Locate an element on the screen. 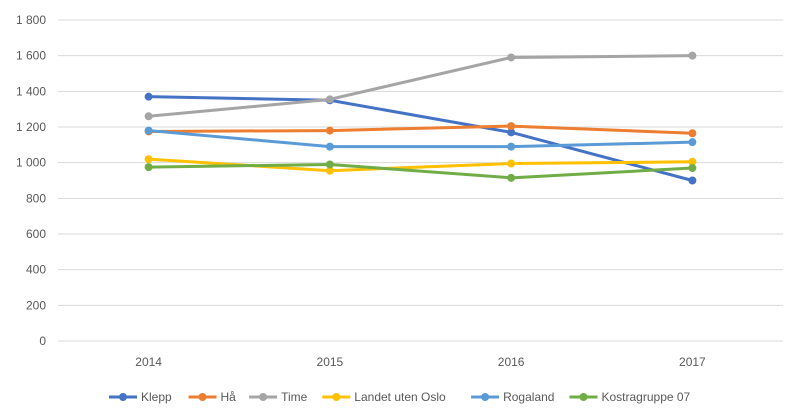 The width and height of the screenshot is (807, 414). legend-label: Time is located at coordinates (294, 397).